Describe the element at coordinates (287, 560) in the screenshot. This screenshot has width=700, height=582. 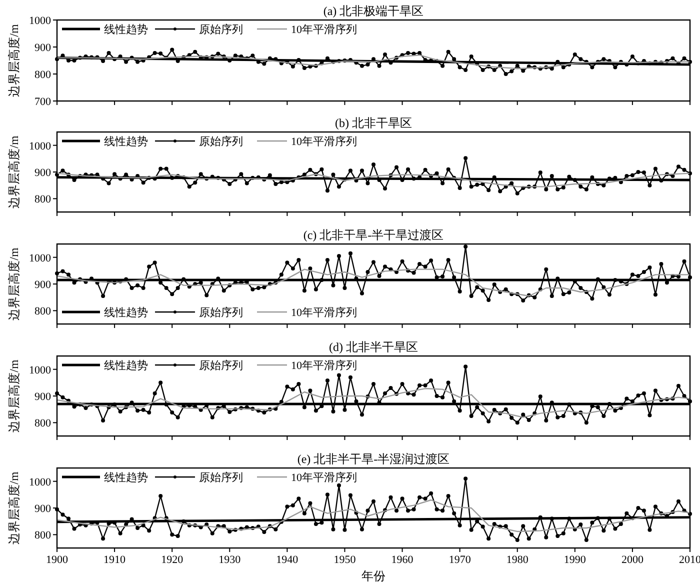
I see `x-tick-label: 1940` at that location.